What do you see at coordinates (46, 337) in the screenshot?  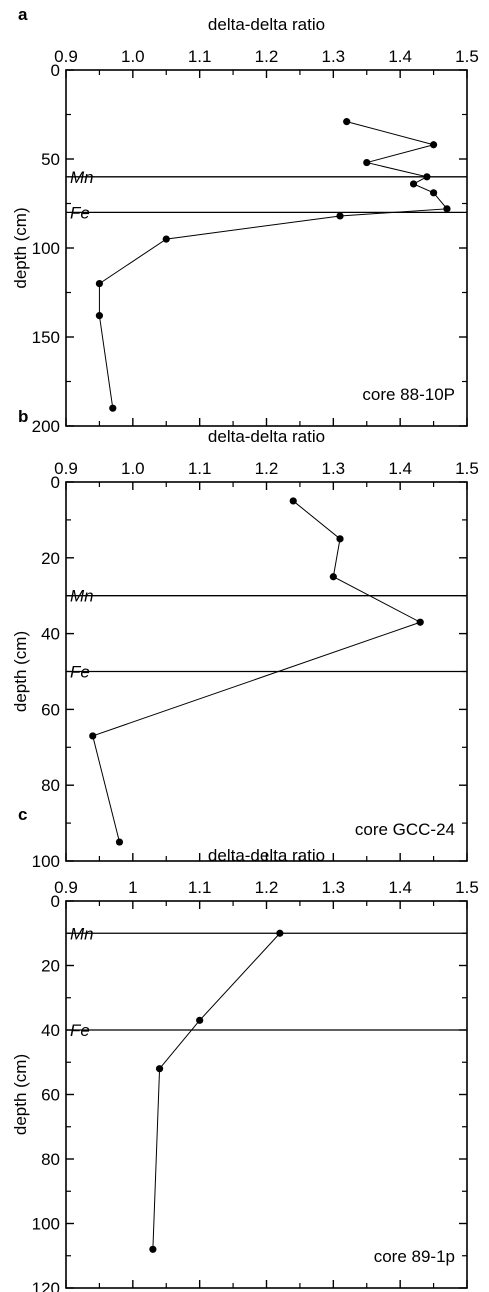 I see `y-tick-label: 150` at bounding box center [46, 337].